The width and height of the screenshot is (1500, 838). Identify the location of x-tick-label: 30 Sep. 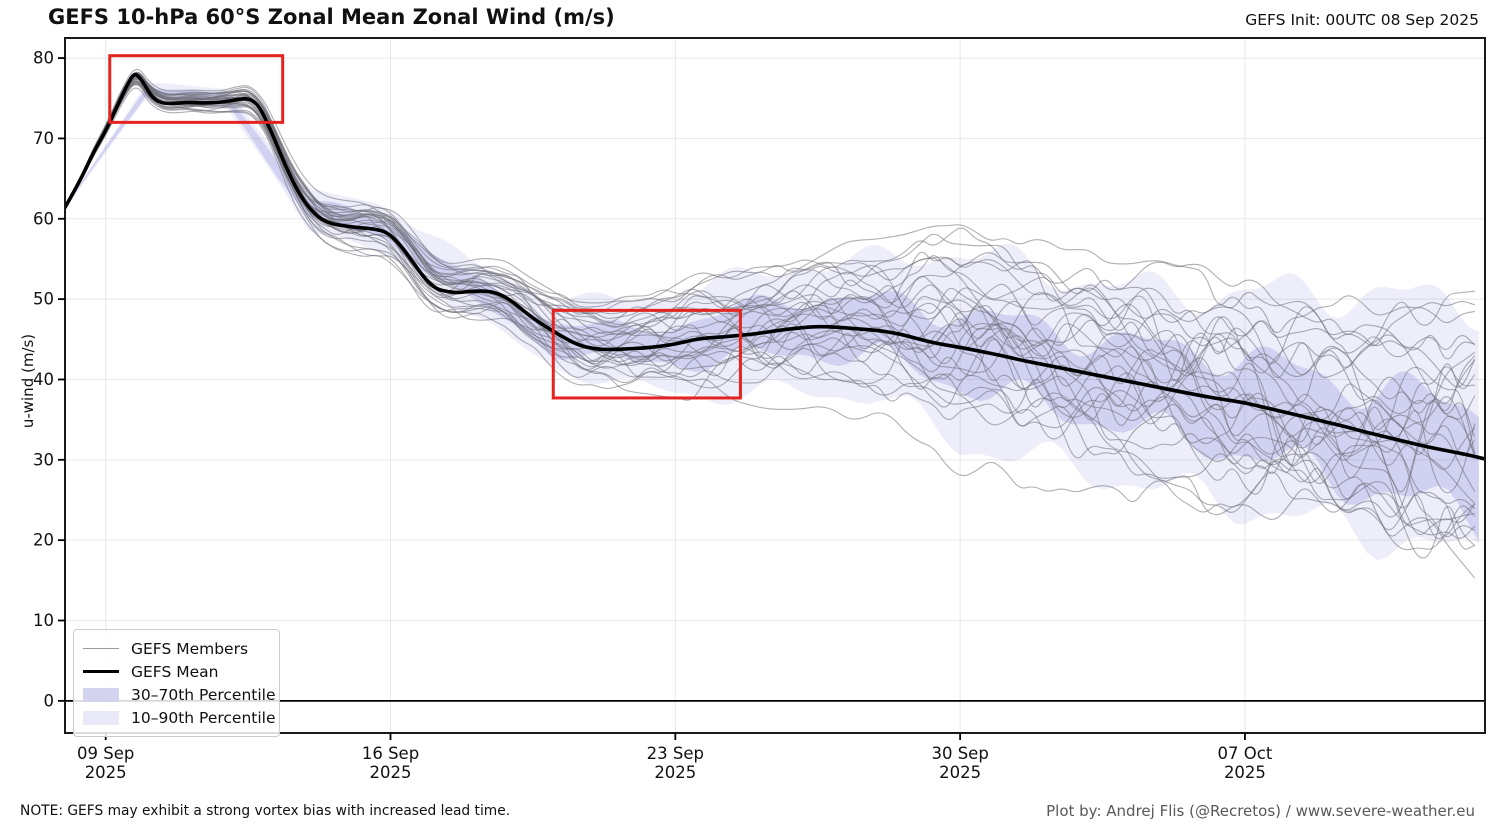
(959, 753).